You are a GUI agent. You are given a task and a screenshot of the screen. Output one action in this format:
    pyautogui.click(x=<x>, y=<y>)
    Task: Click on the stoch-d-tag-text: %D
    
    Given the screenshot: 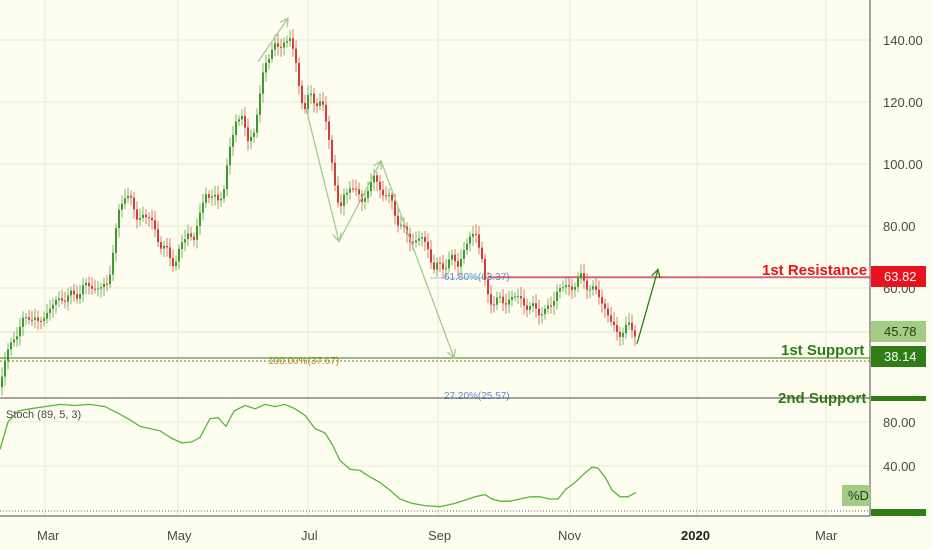 What is the action you would take?
    pyautogui.click(x=858, y=495)
    